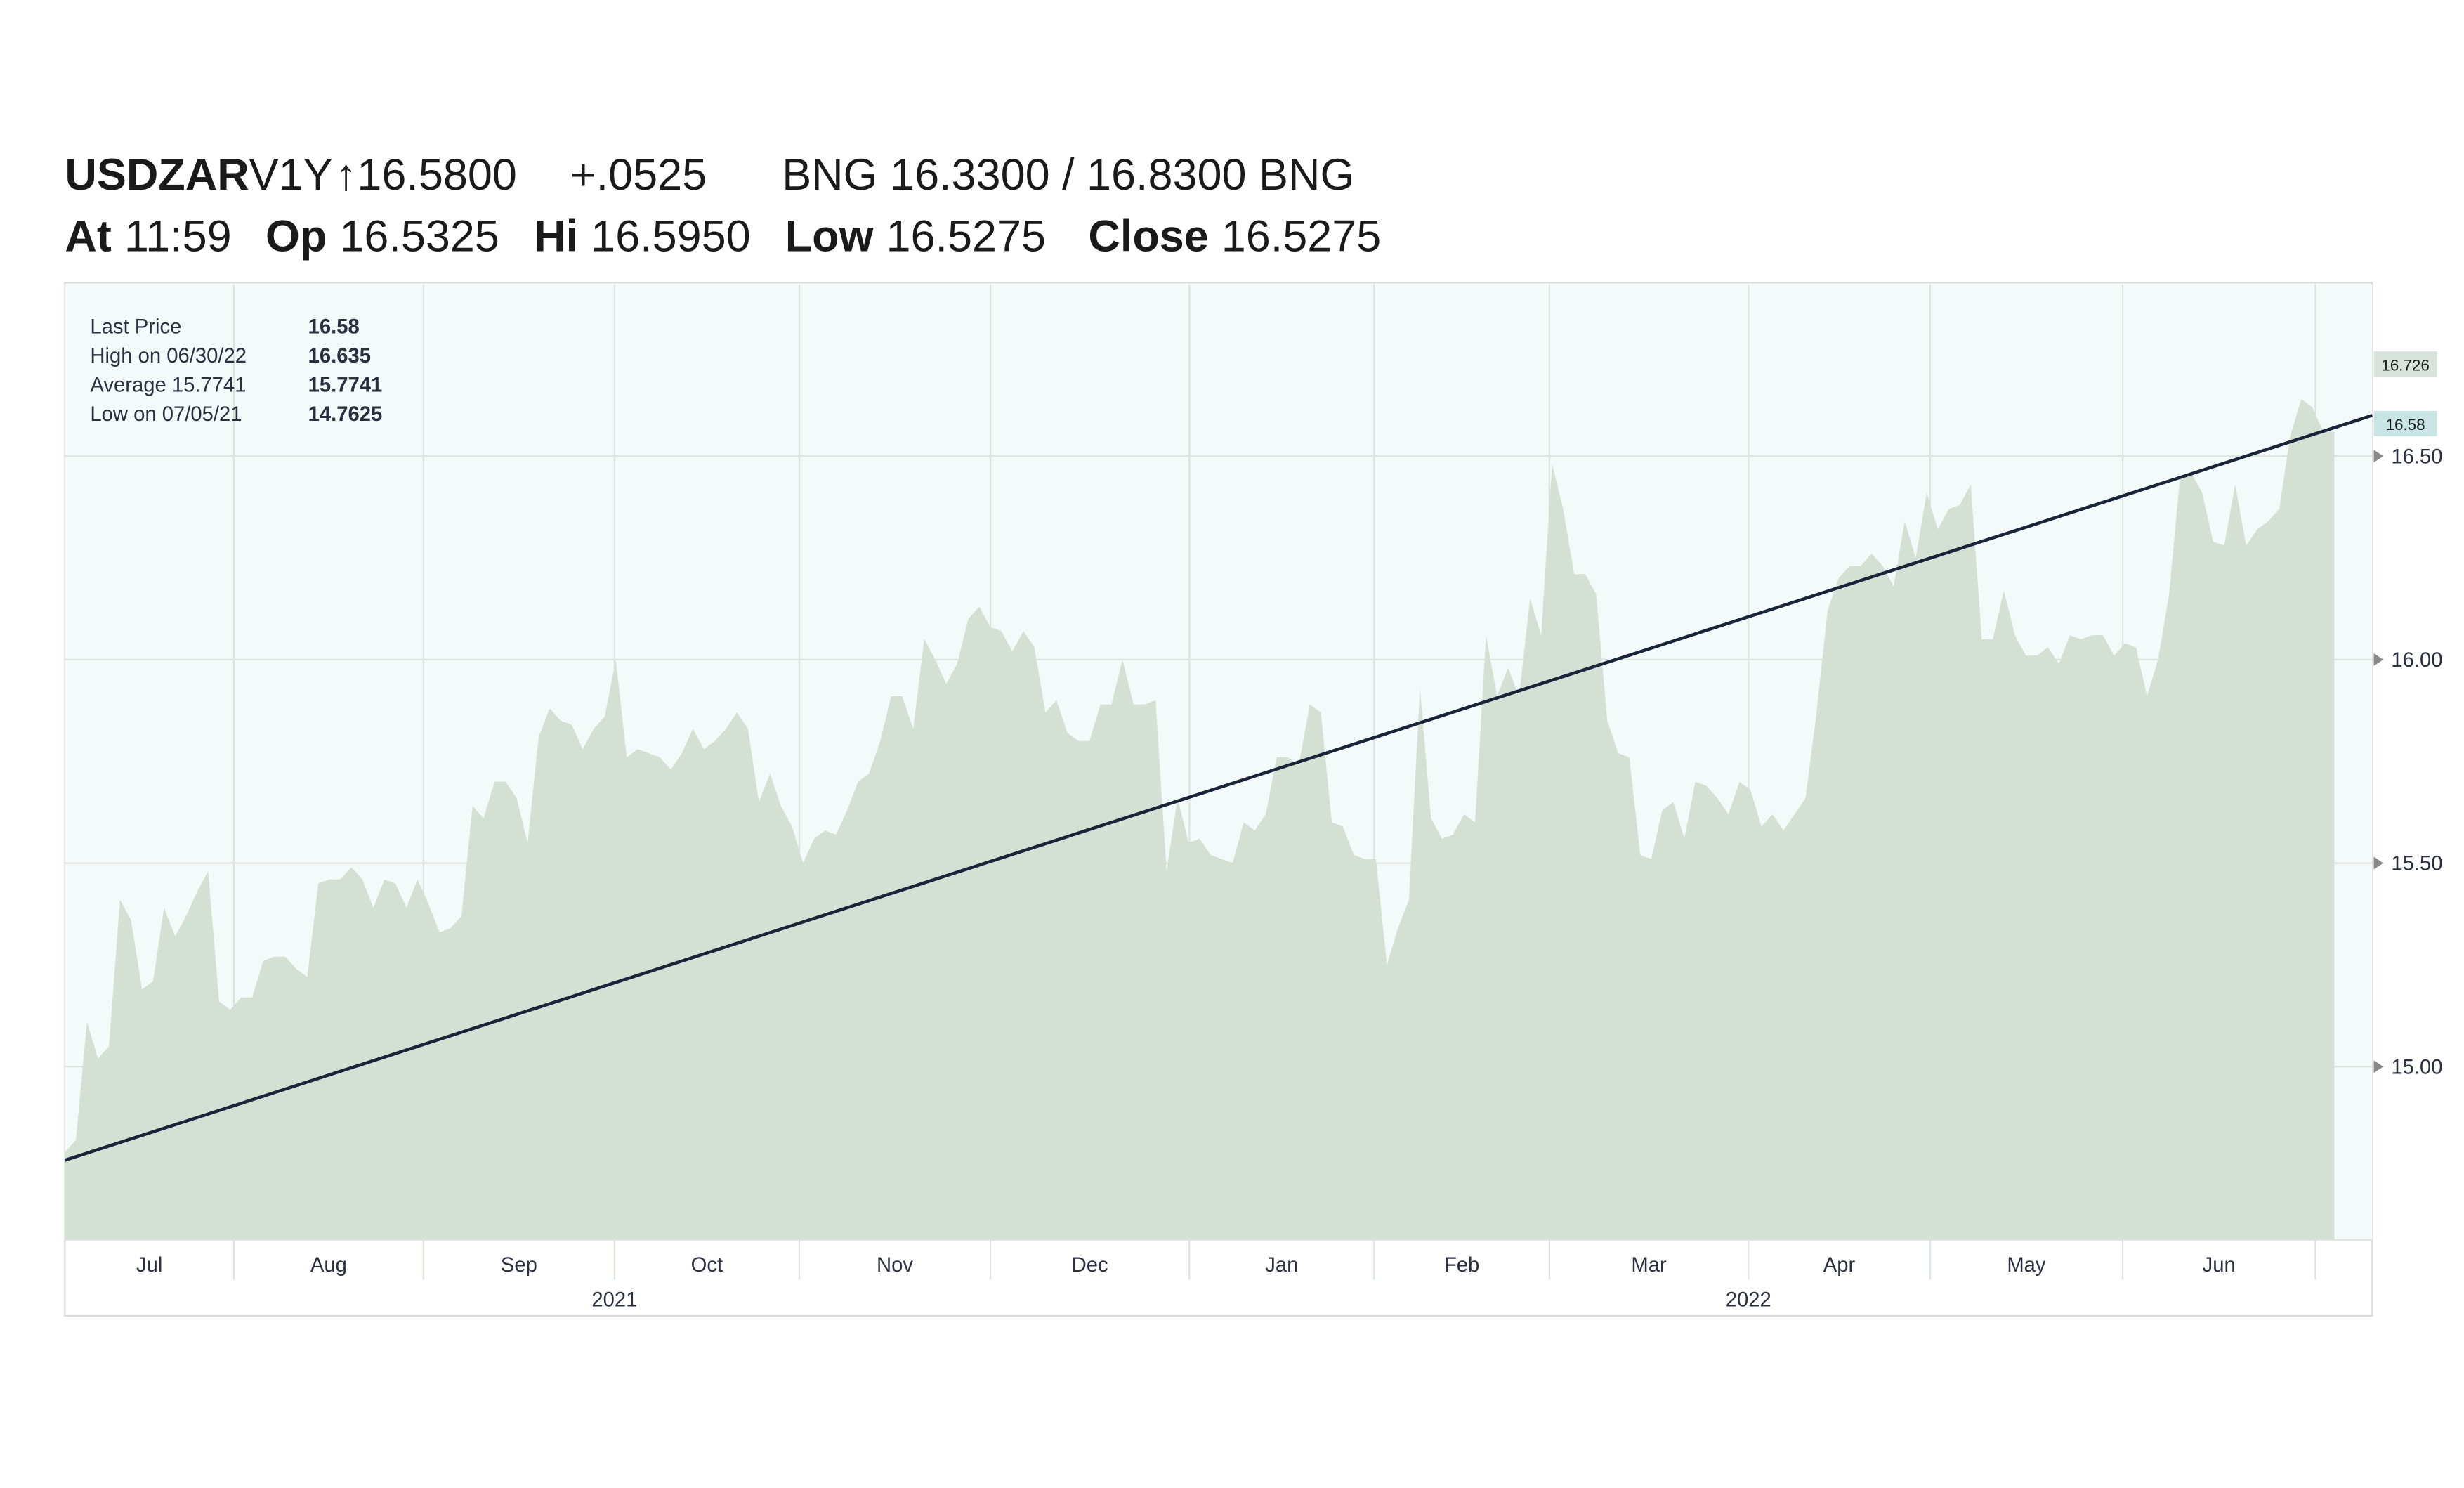 This screenshot has height=1488, width=2464. I want to click on x-tick-label: Jun, so click(2219, 1265).